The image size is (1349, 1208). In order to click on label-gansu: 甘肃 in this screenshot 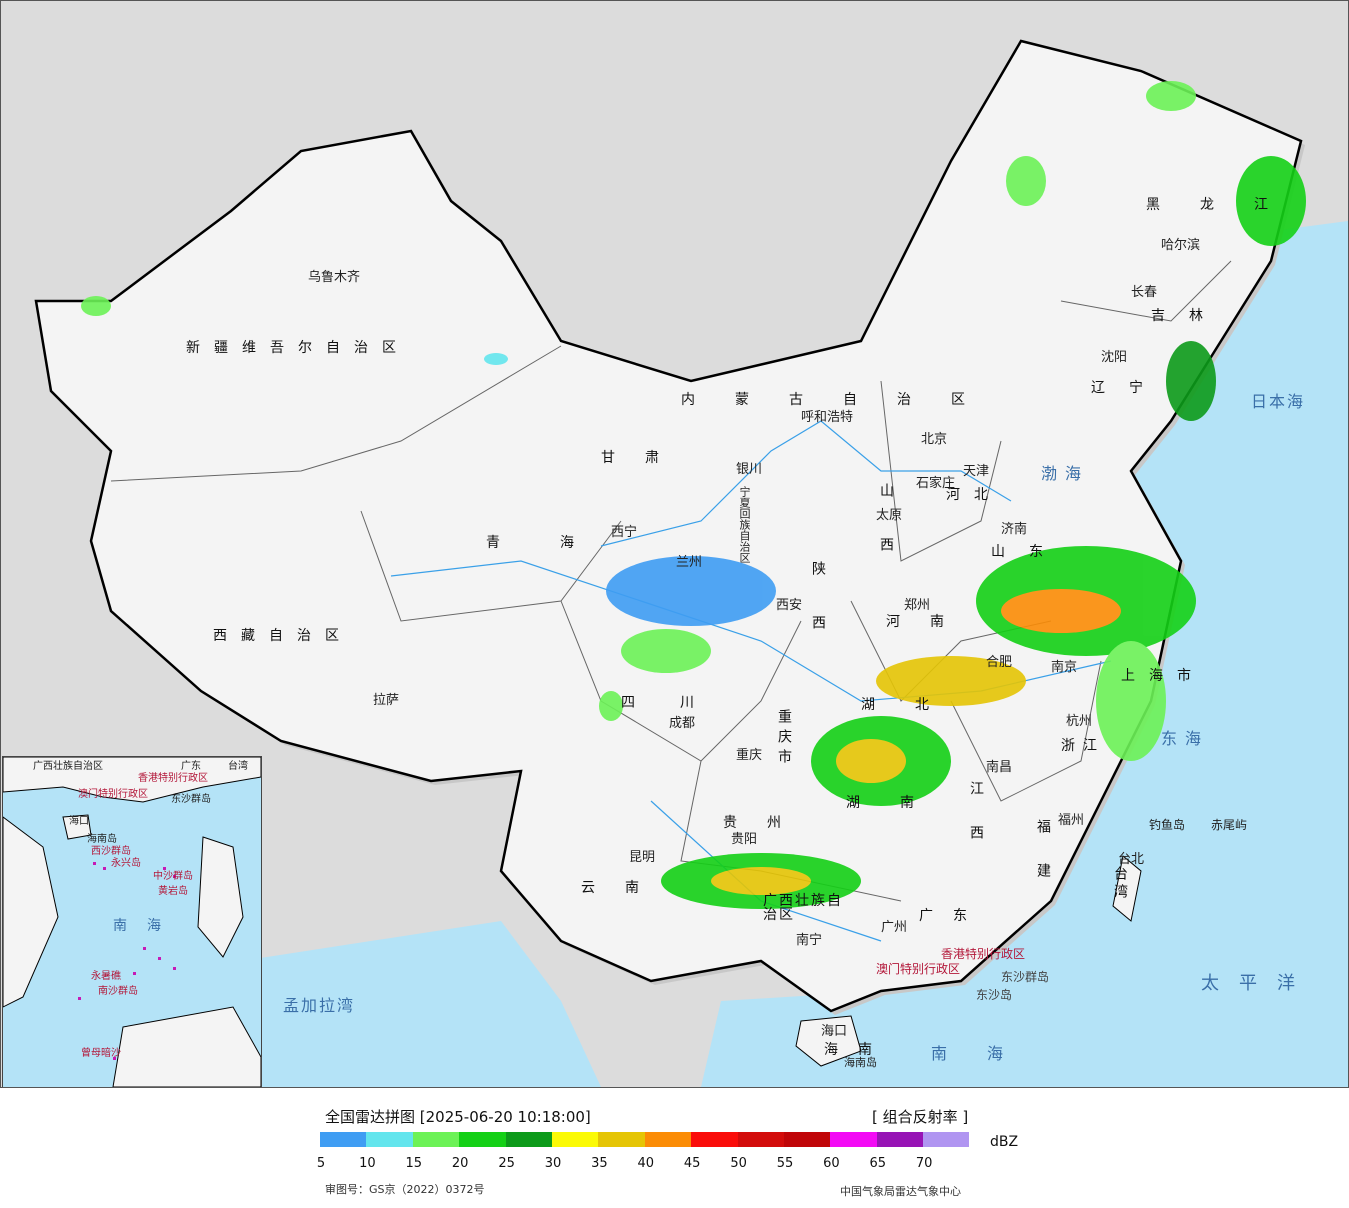, I will do `click(645, 458)`.